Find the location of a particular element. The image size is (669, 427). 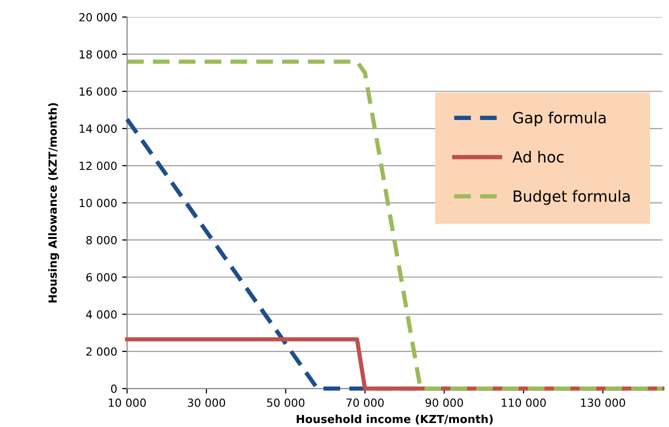

y-tick-label: 2 000 is located at coordinates (101, 351).